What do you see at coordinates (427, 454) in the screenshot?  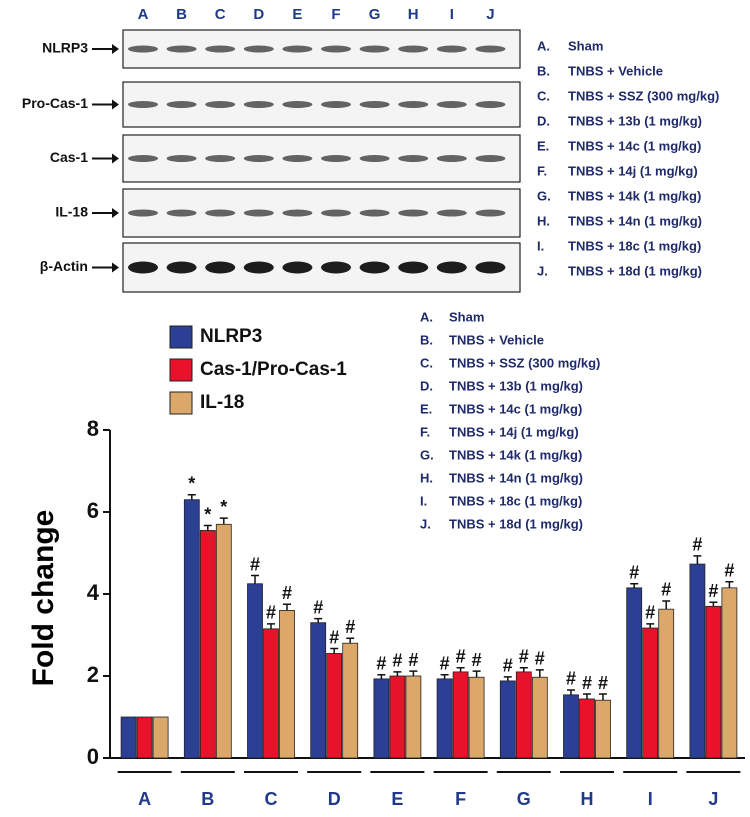 I see `group-legend-letter: G.` at bounding box center [427, 454].